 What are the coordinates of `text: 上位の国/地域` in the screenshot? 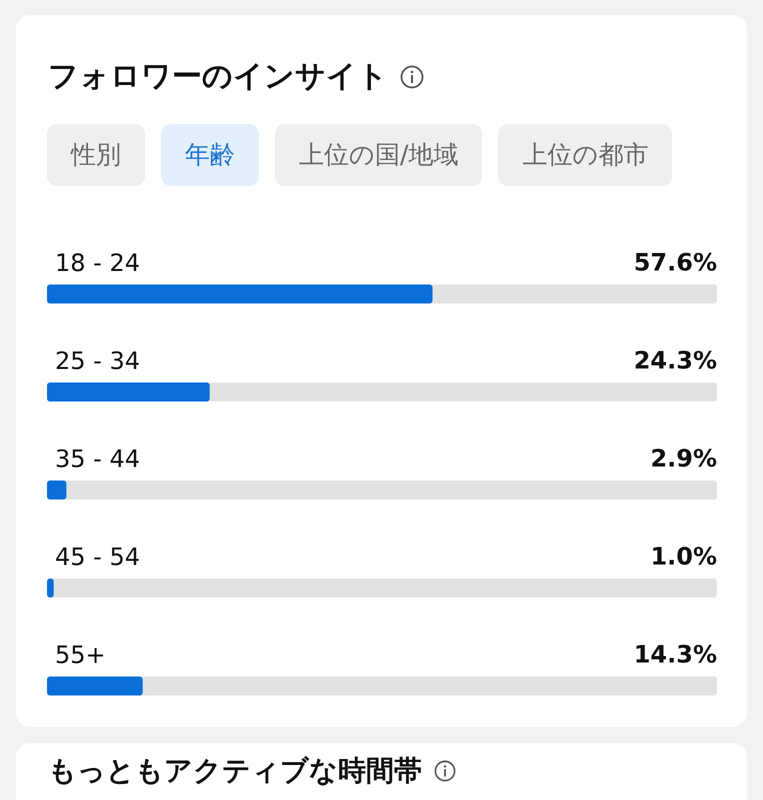 It's located at (378, 155).